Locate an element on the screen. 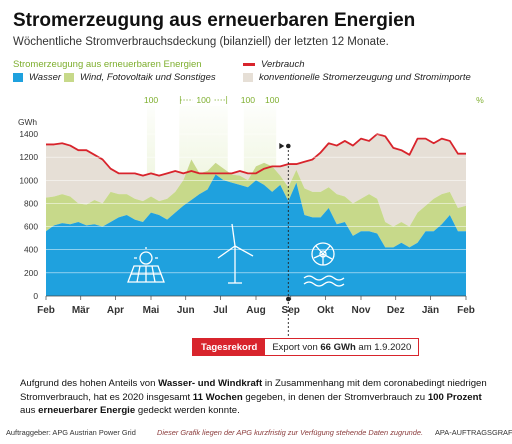  legend-item-consumption: Verbrauch is located at coordinates (273, 64).